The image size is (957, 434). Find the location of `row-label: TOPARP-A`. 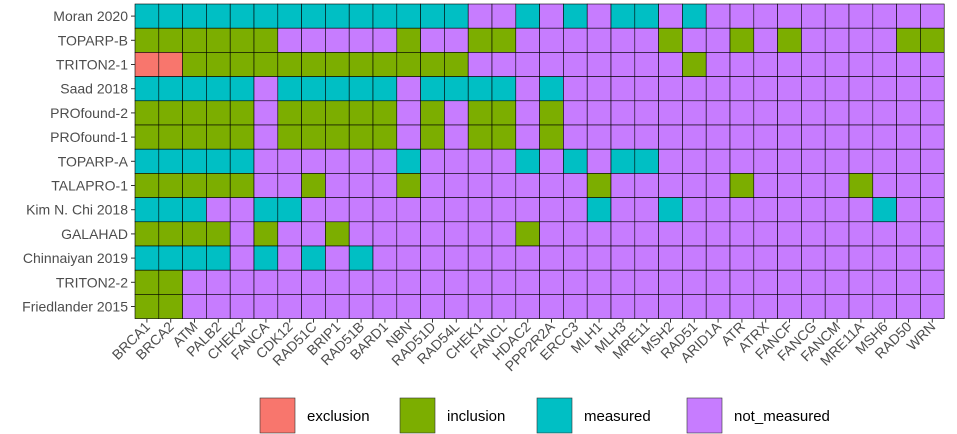

row-label: TOPARP-A is located at coordinates (93, 161).